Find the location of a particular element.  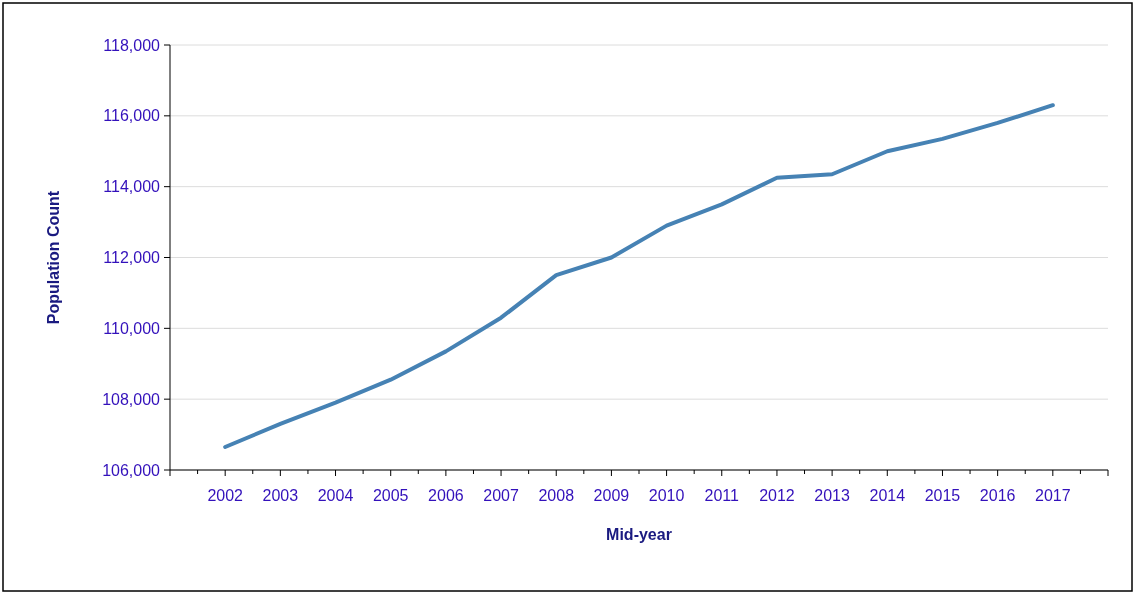

x-tick-label: 2004 is located at coordinates (335, 495).